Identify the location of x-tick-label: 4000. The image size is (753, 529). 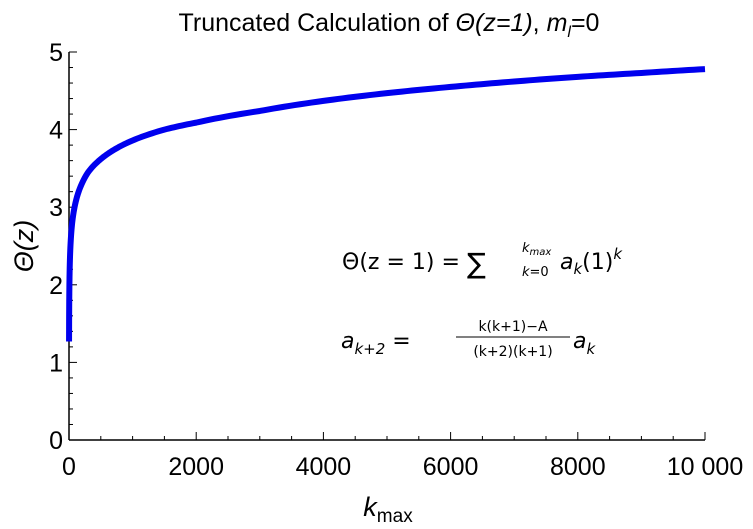
(324, 467).